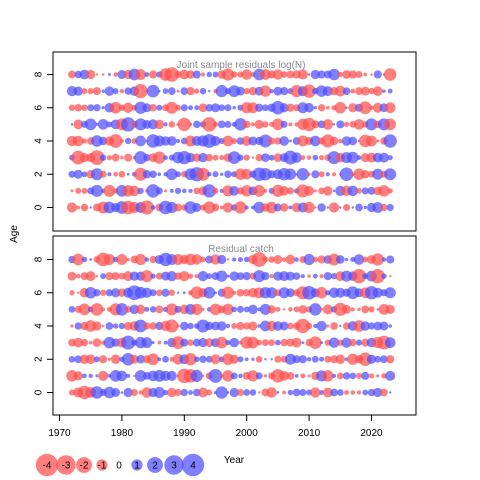 The image size is (480, 480). Describe the element at coordinates (14, 234) in the screenshot. I see `y-axis-label: Age` at that location.